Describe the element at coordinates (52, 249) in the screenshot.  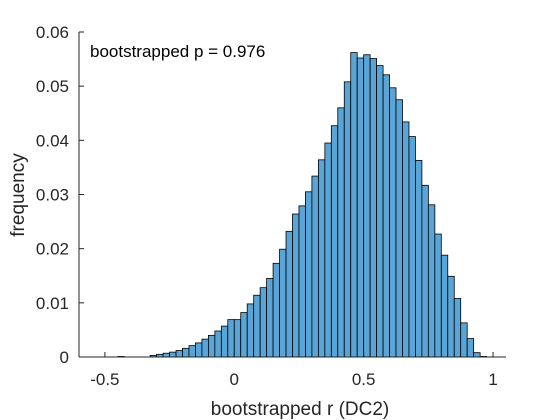
I see `y-tick-label: 0.02` at that location.